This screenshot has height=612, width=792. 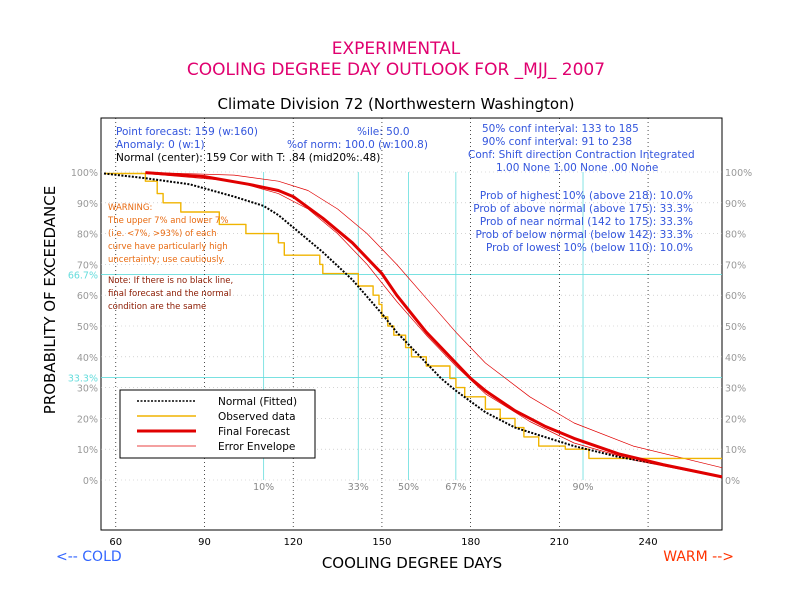 What do you see at coordinates (257, 417) in the screenshot?
I see `legend-label-observed: Observed data` at bounding box center [257, 417].